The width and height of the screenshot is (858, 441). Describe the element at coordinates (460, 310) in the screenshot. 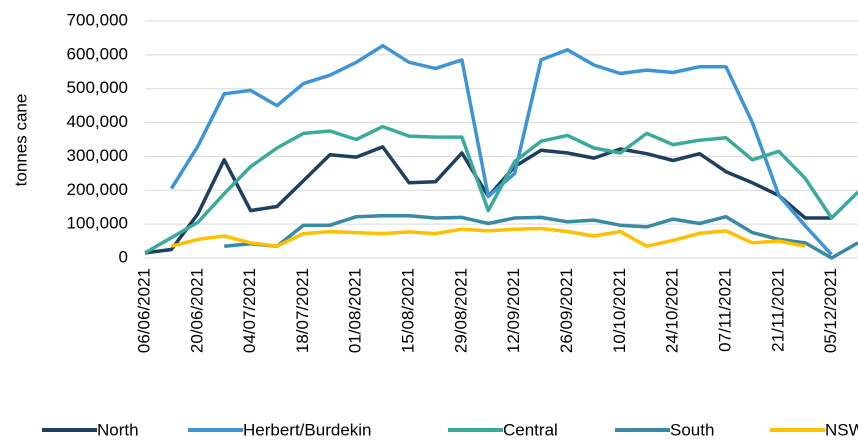

I see `x-tick-label: 29/08/2021` at that location.